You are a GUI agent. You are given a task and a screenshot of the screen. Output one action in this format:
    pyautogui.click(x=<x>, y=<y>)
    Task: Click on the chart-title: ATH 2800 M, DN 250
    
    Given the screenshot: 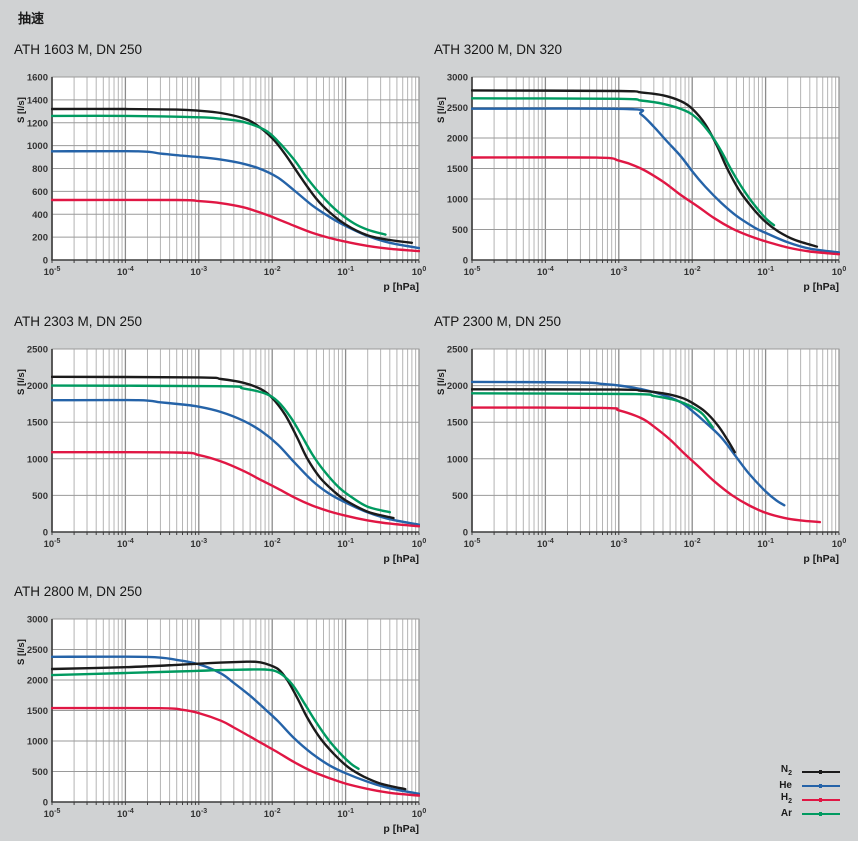 What is the action you would take?
    pyautogui.click(x=78, y=591)
    